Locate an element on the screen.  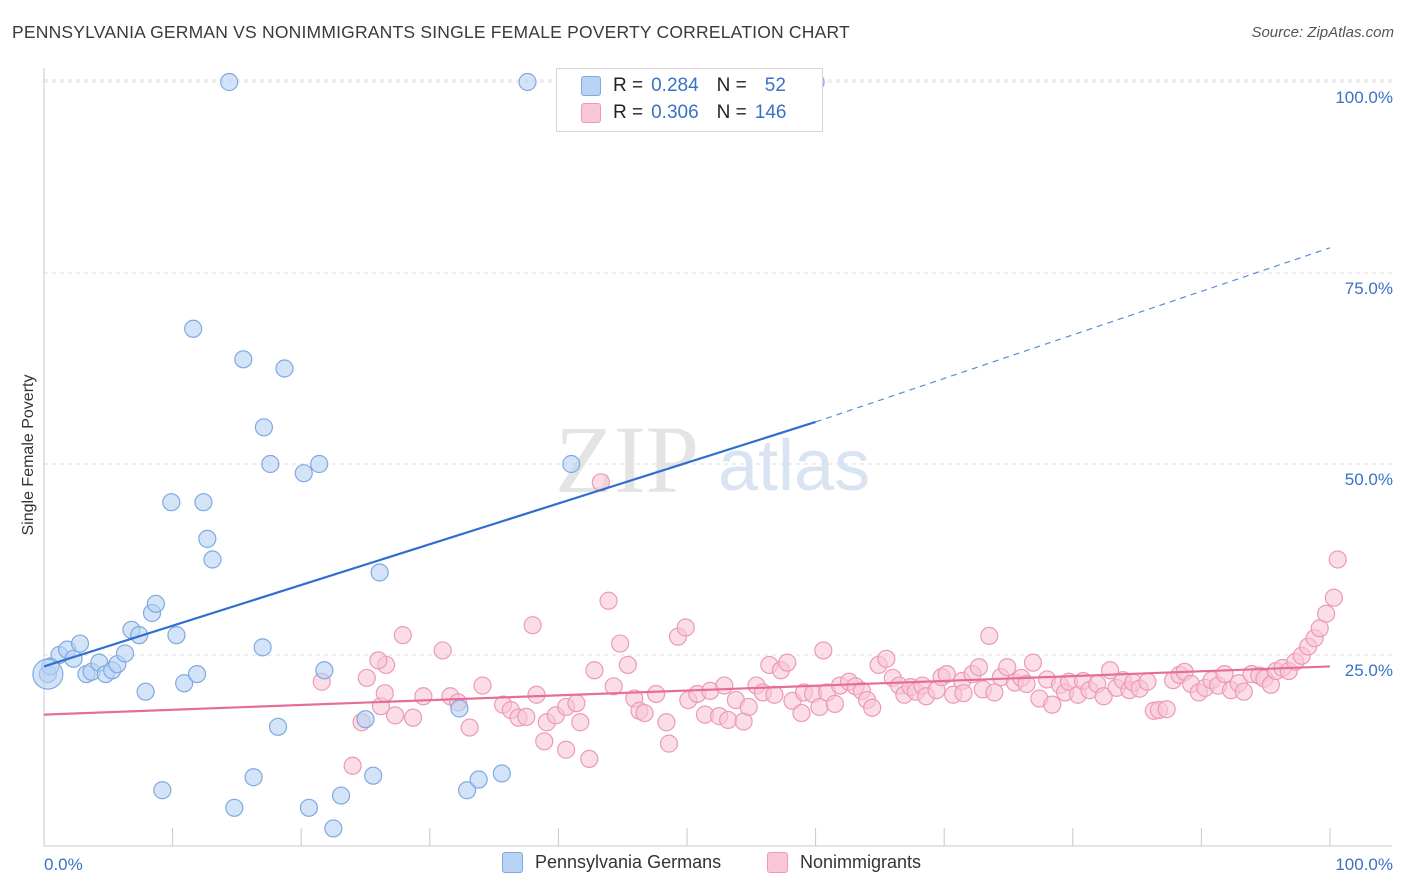
watermark: ZIP atlas is located at coordinates (712, 459).